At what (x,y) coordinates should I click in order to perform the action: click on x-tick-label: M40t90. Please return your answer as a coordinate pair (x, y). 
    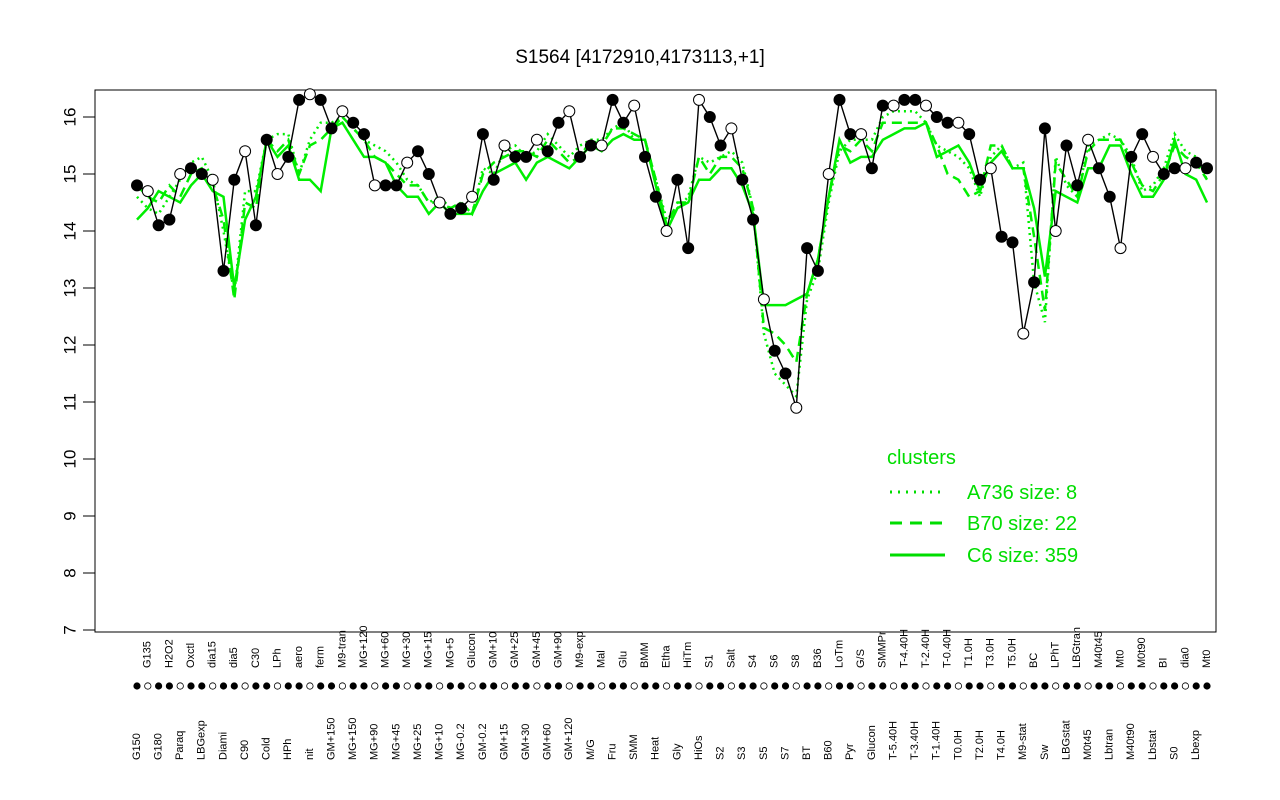
    Looking at the image, I should click on (1131, 741).